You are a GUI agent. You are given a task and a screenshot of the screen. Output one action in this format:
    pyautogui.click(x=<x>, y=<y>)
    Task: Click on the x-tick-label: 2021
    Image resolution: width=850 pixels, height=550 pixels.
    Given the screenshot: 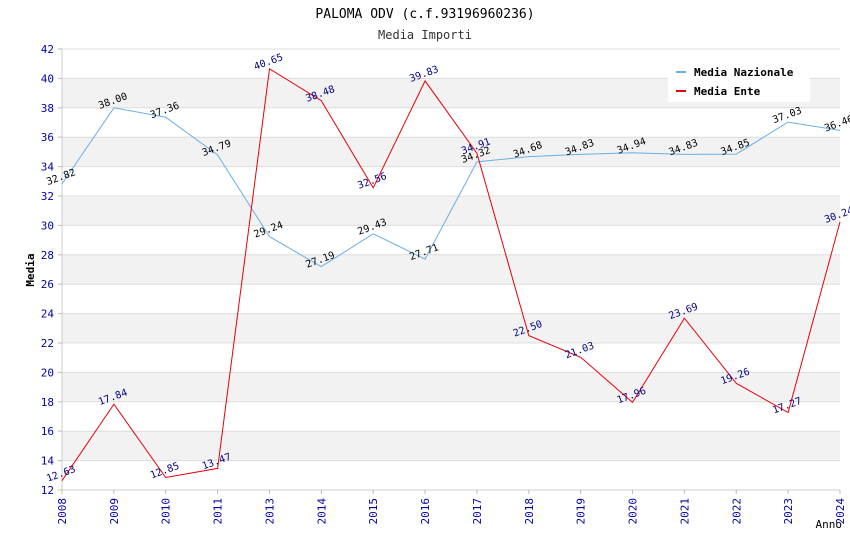 What is the action you would take?
    pyautogui.click(x=684, y=511)
    